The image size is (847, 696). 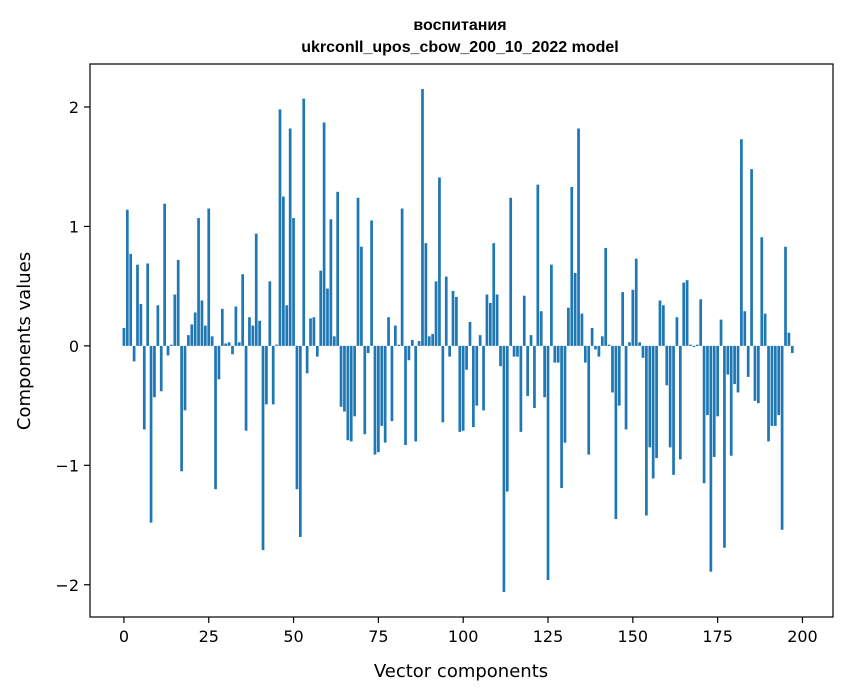 I want to click on x-tick-label: 100, so click(x=463, y=636).